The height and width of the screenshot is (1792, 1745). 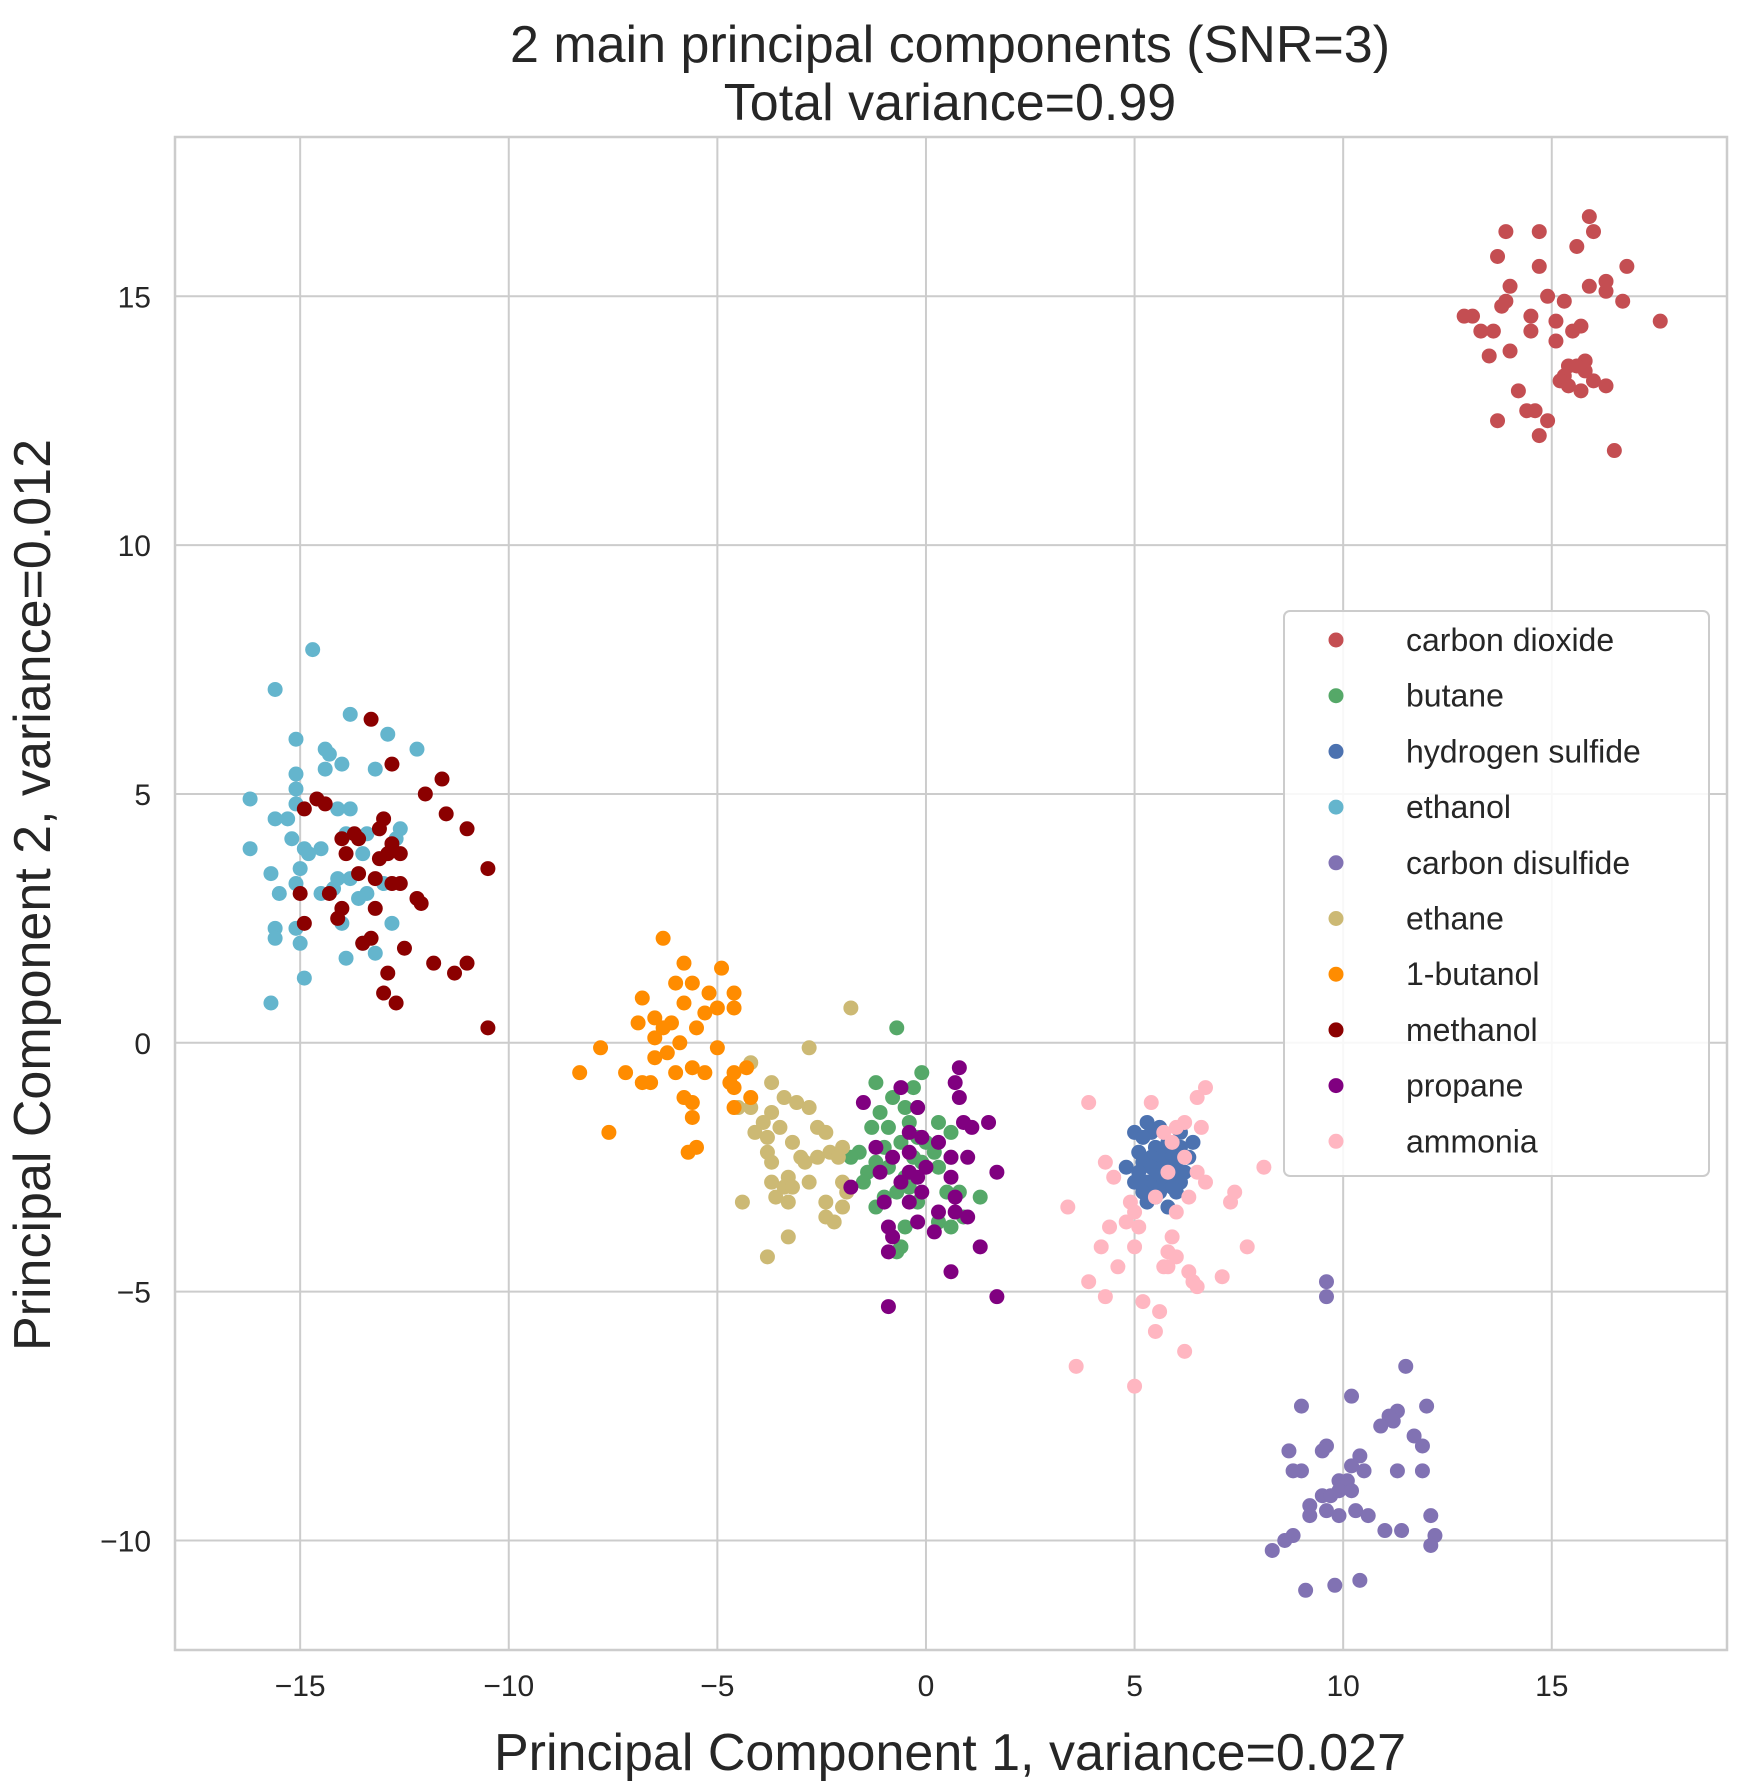 What do you see at coordinates (794, 1132) in the screenshot?
I see `series-ethane` at bounding box center [794, 1132].